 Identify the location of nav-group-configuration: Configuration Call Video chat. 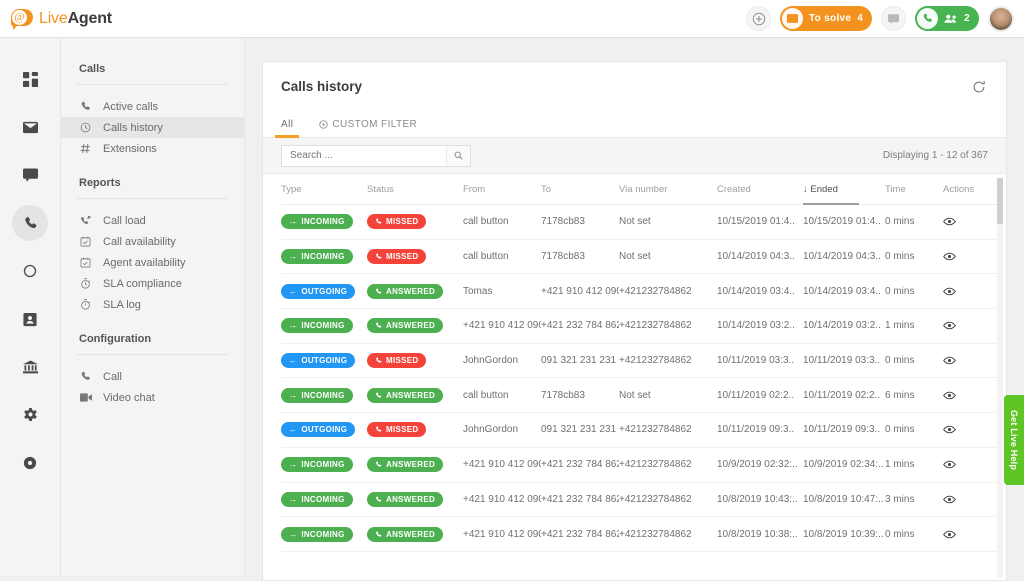
(152, 370).